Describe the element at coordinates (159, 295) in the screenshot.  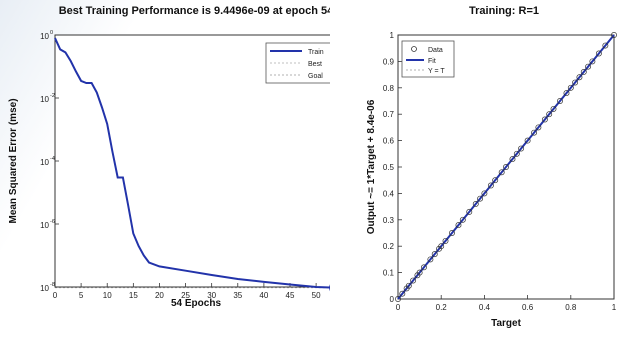
I see `x-tick-label: 20` at that location.